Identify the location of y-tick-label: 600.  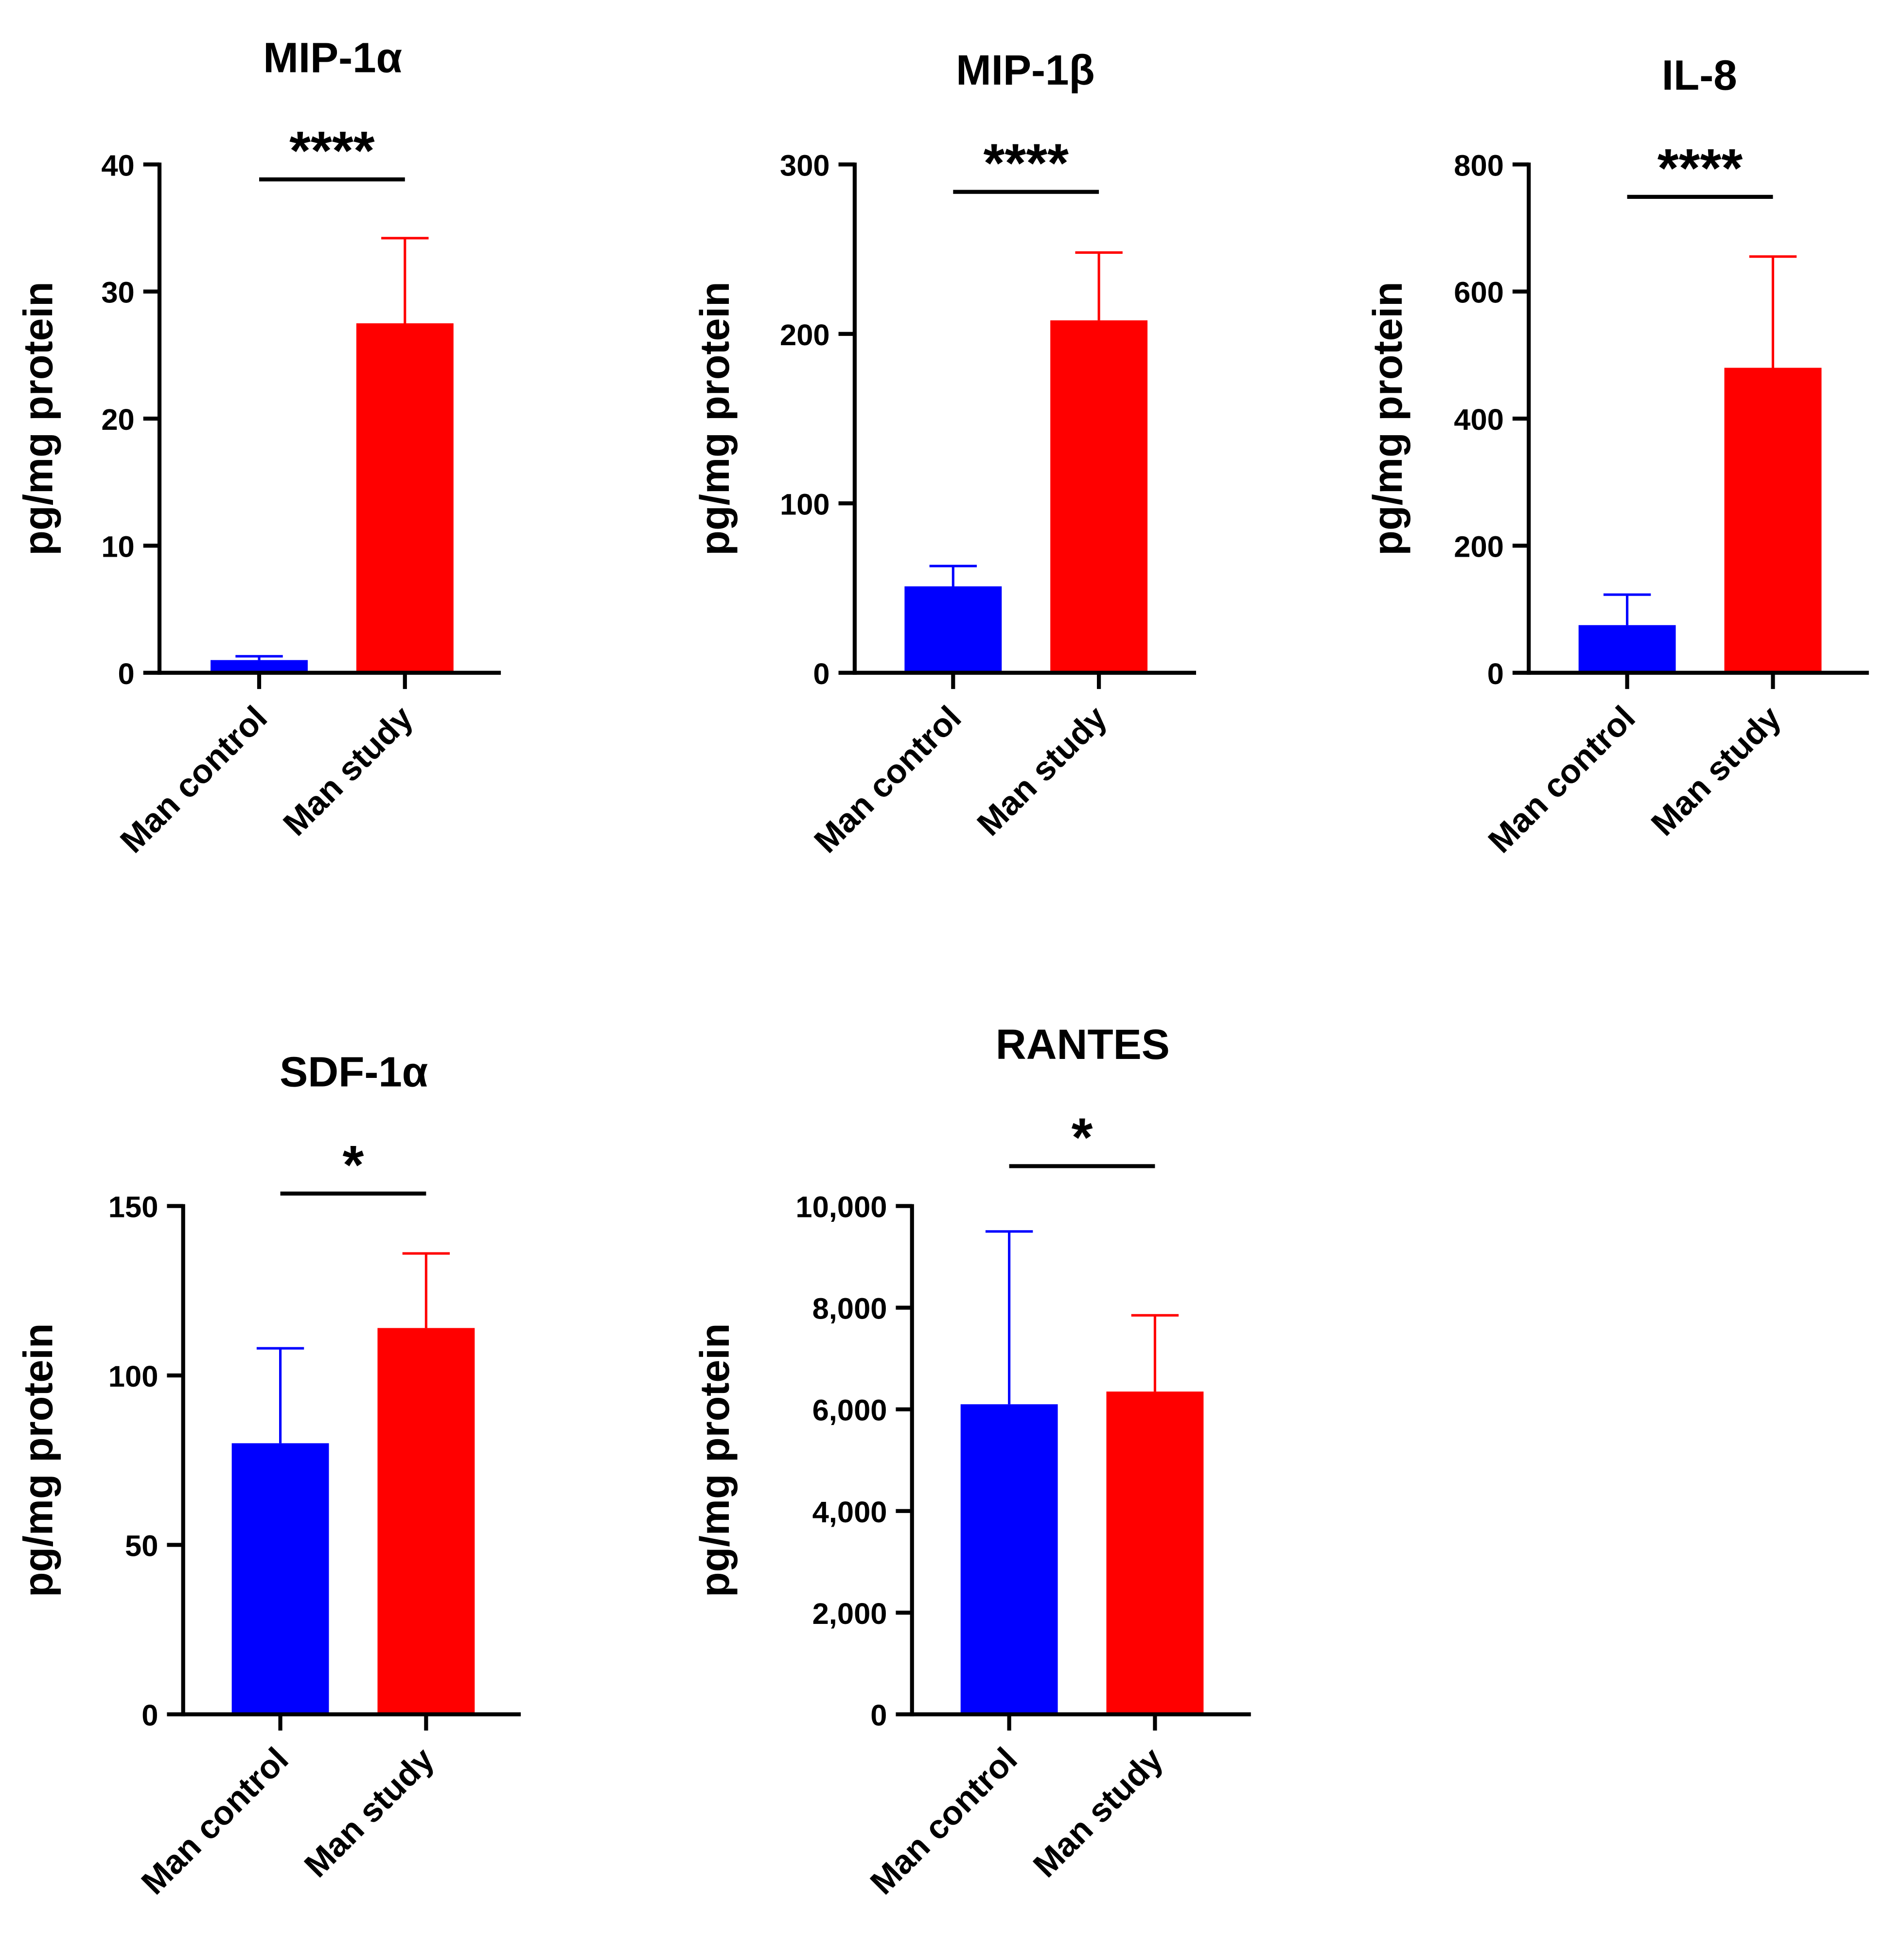
(1479, 293).